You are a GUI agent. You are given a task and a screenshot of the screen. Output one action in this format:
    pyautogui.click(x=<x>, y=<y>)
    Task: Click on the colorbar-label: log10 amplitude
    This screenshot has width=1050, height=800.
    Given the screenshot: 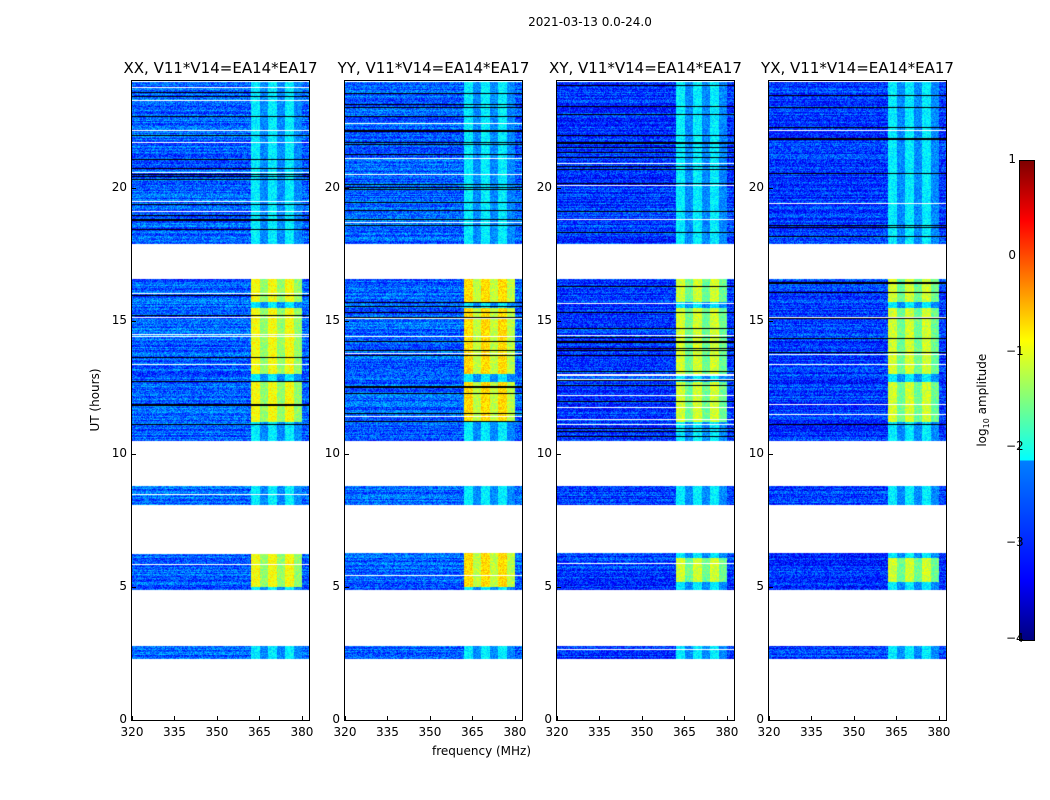 What is the action you would take?
    pyautogui.click(x=983, y=400)
    